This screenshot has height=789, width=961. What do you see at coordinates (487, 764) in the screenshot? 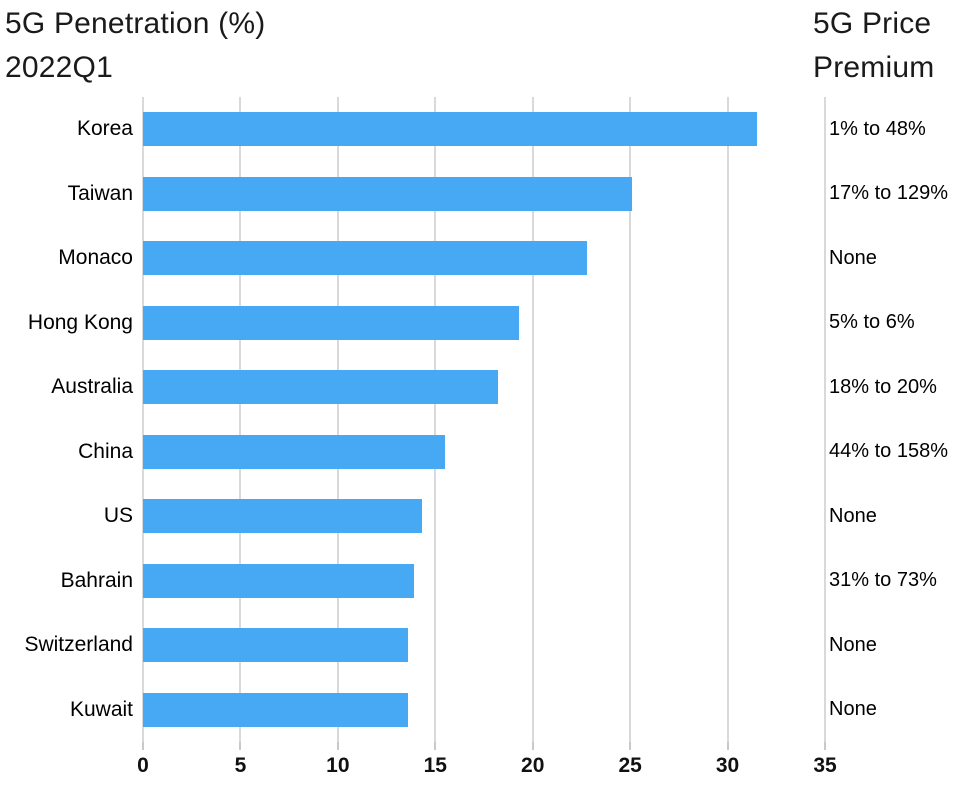
I see `x-axis: 0 5 10 15 20 25 30 35` at bounding box center [487, 764].